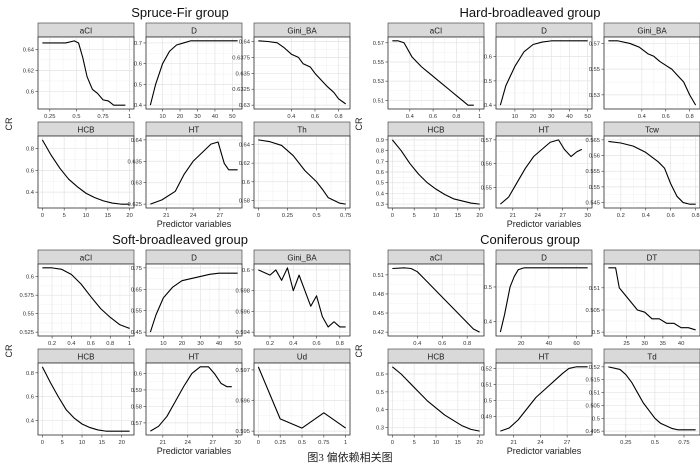 The width and height of the screenshot is (700, 467). What do you see at coordinates (136, 391) in the screenshot?
I see `y-tick-label: 0.59` at bounding box center [136, 391].